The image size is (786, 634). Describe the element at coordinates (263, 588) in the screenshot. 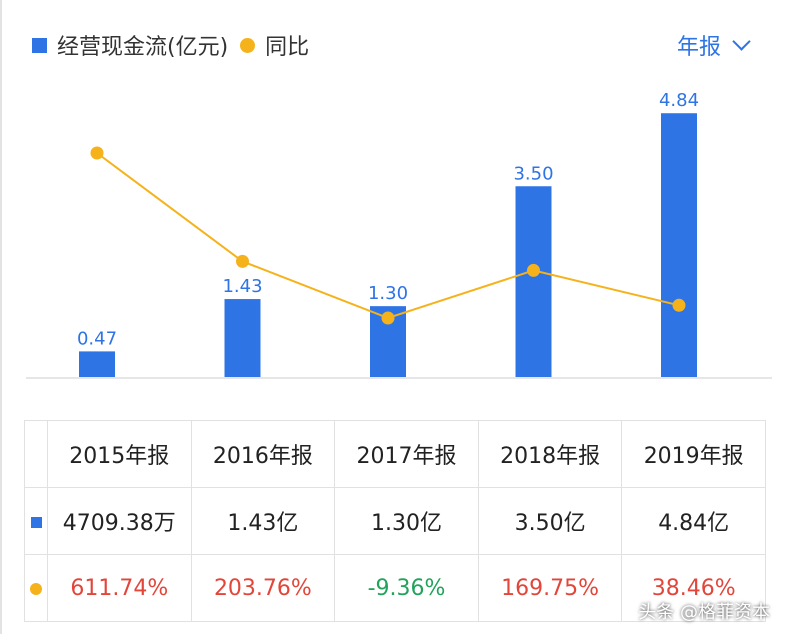

I see `yoy-cell: 203.76%` at that location.